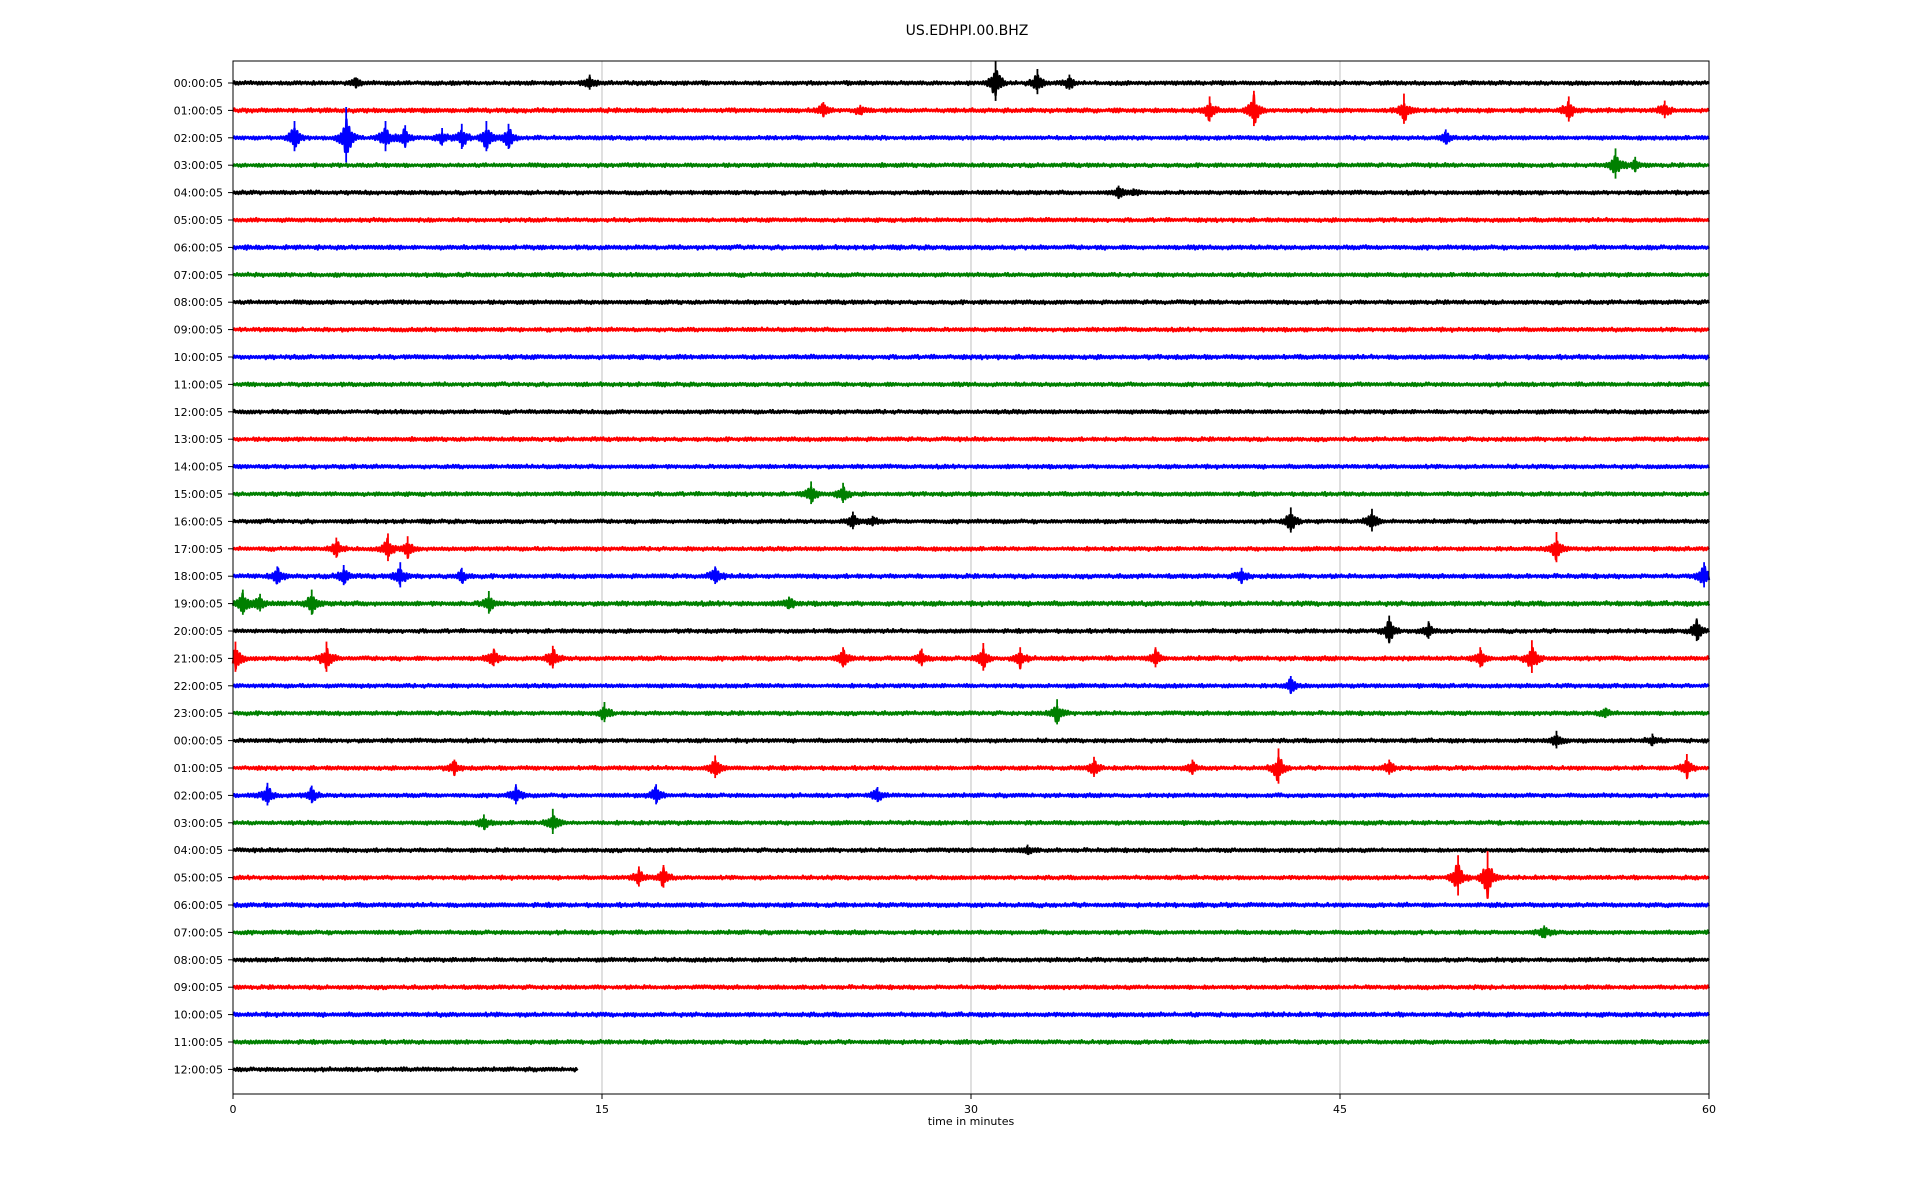 Image resolution: width=1920 pixels, height=1200 pixels. I want to click on row-time-label: 18:00:05, so click(198, 576).